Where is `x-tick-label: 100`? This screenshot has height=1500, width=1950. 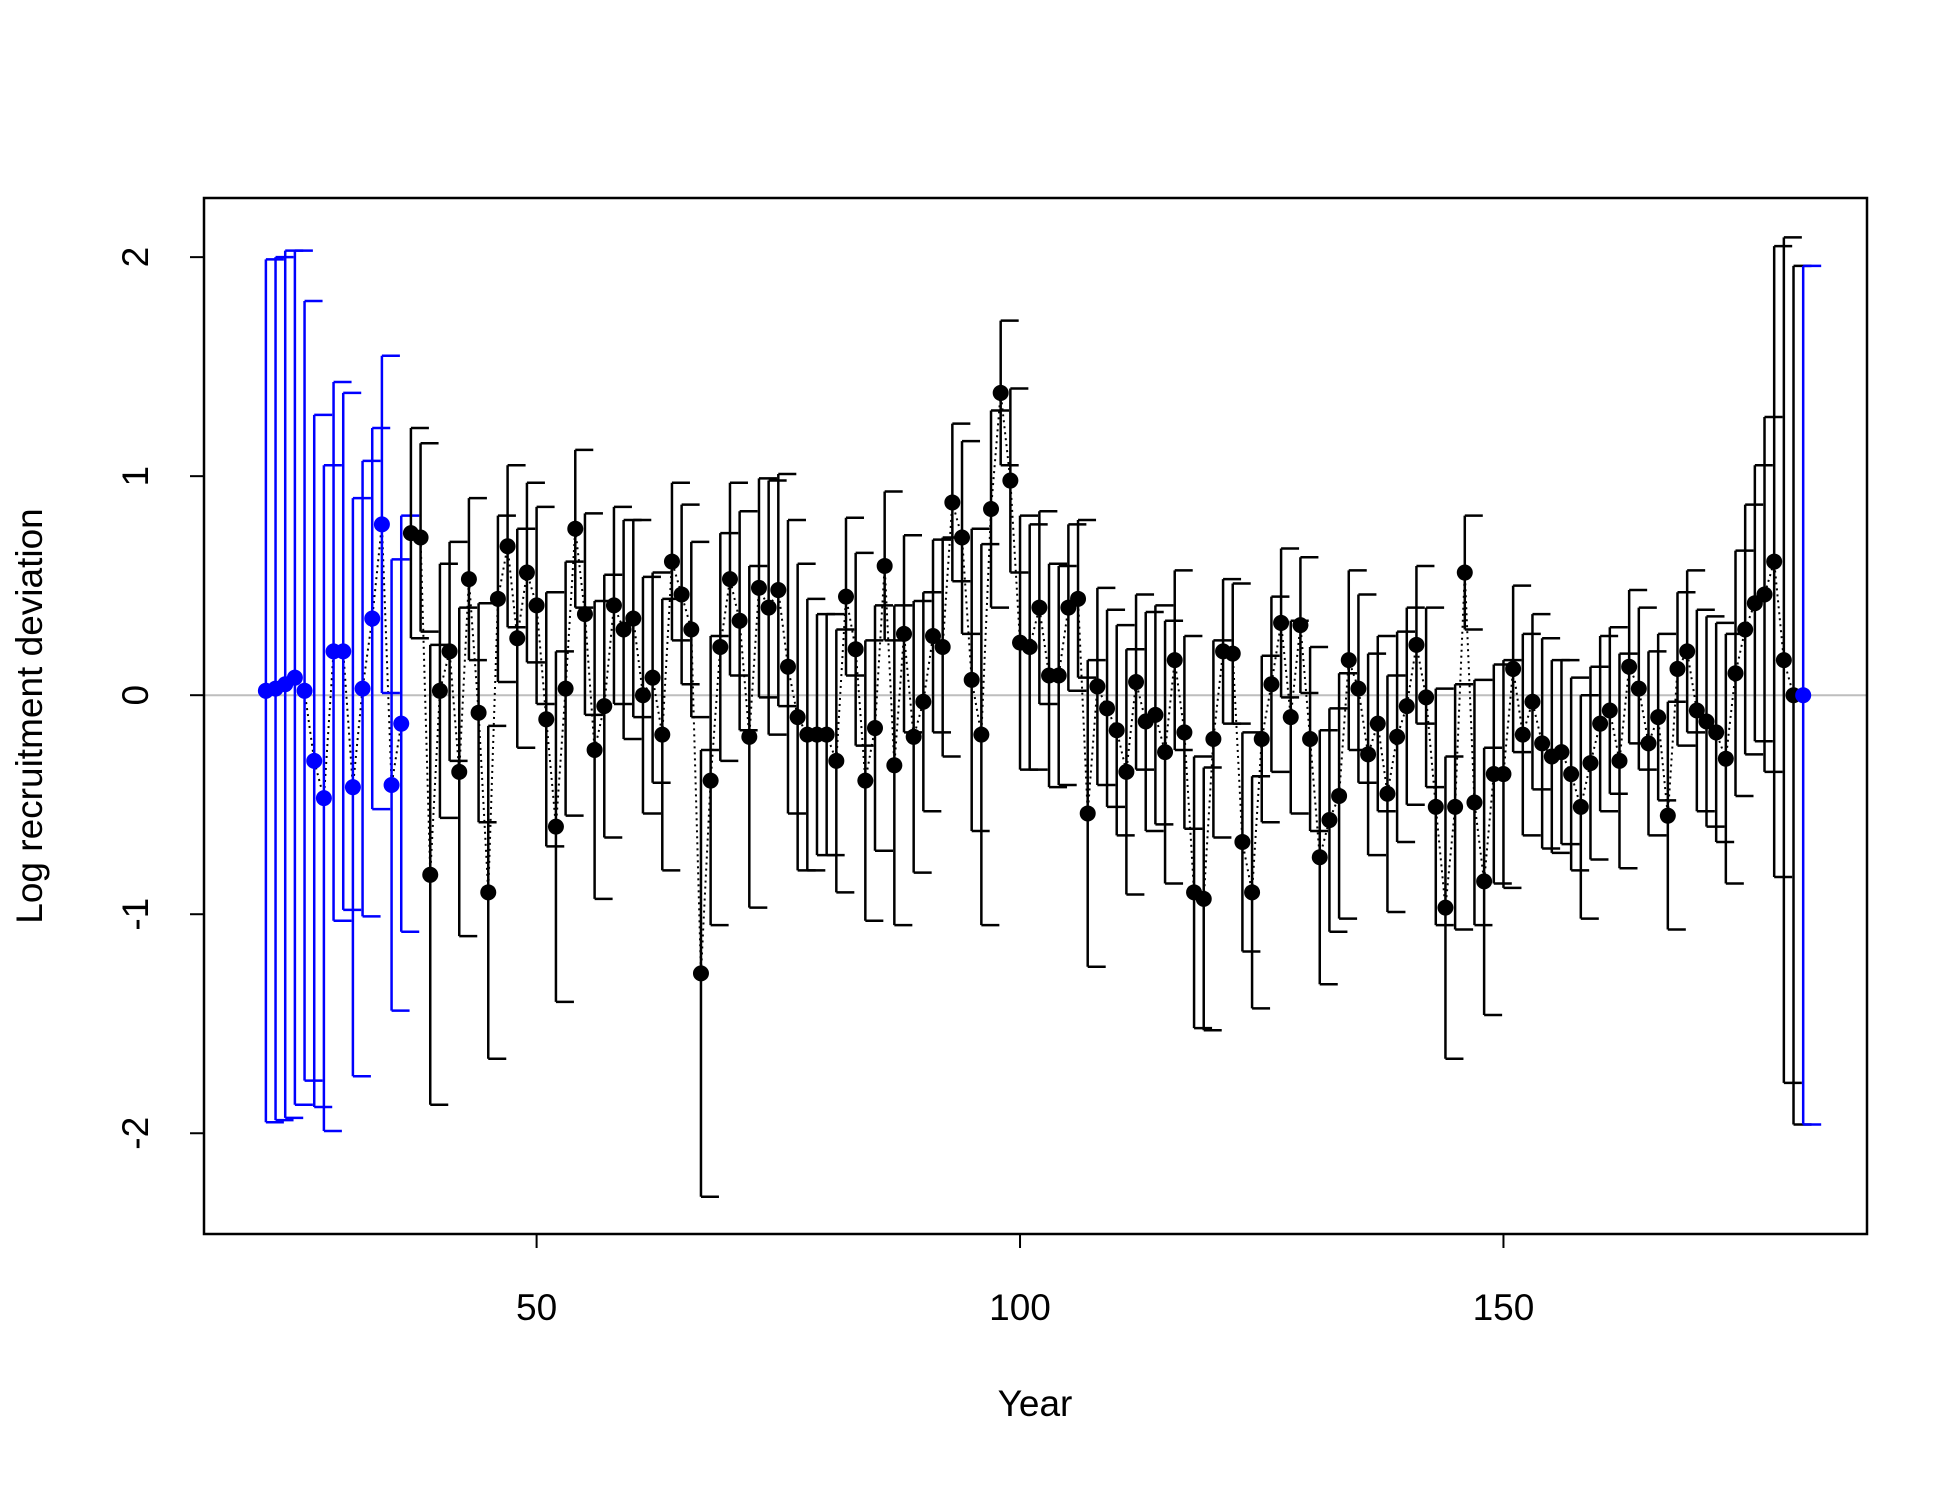 x-tick-label: 100 is located at coordinates (1020, 1307).